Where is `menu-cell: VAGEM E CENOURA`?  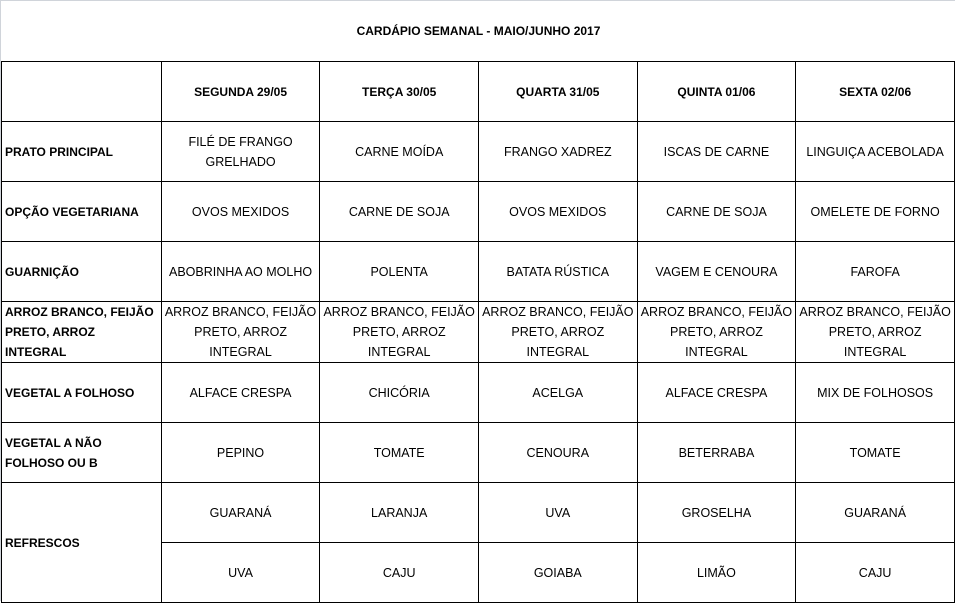
menu-cell: VAGEM E CENOURA is located at coordinates (716, 271).